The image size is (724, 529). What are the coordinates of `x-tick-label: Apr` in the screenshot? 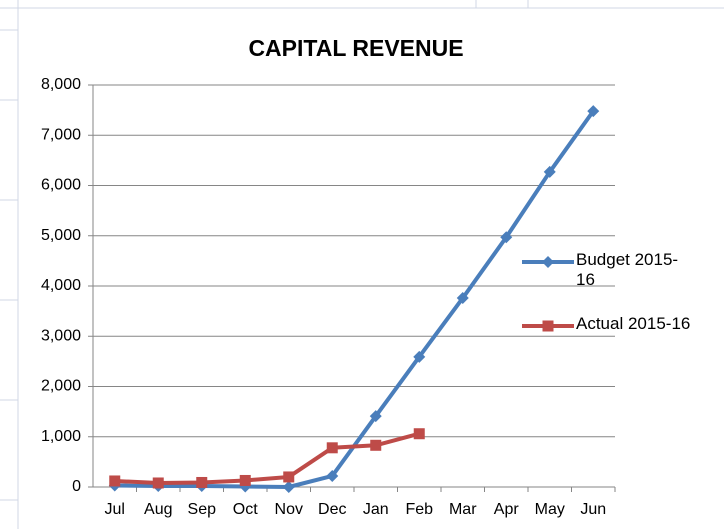 It's located at (507, 509).